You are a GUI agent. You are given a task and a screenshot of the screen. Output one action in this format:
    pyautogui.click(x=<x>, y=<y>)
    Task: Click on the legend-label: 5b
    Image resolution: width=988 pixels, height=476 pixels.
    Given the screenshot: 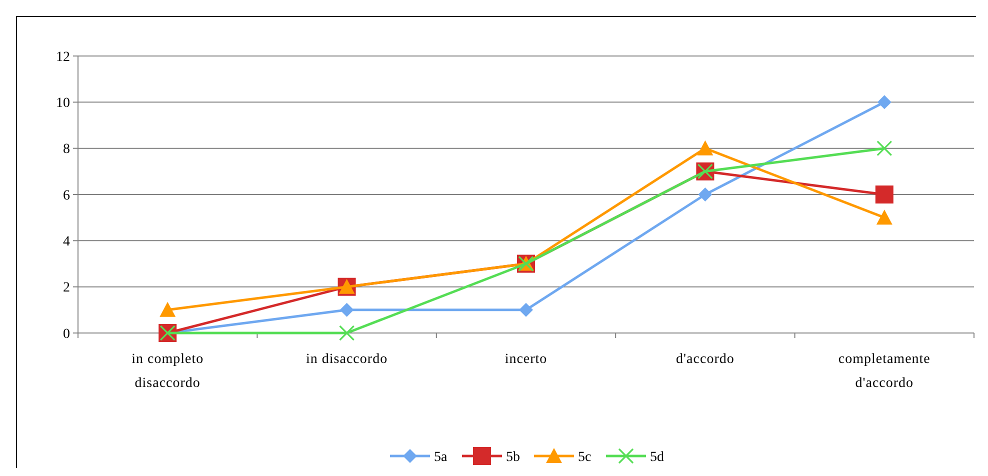 What is the action you would take?
    pyautogui.click(x=513, y=457)
    